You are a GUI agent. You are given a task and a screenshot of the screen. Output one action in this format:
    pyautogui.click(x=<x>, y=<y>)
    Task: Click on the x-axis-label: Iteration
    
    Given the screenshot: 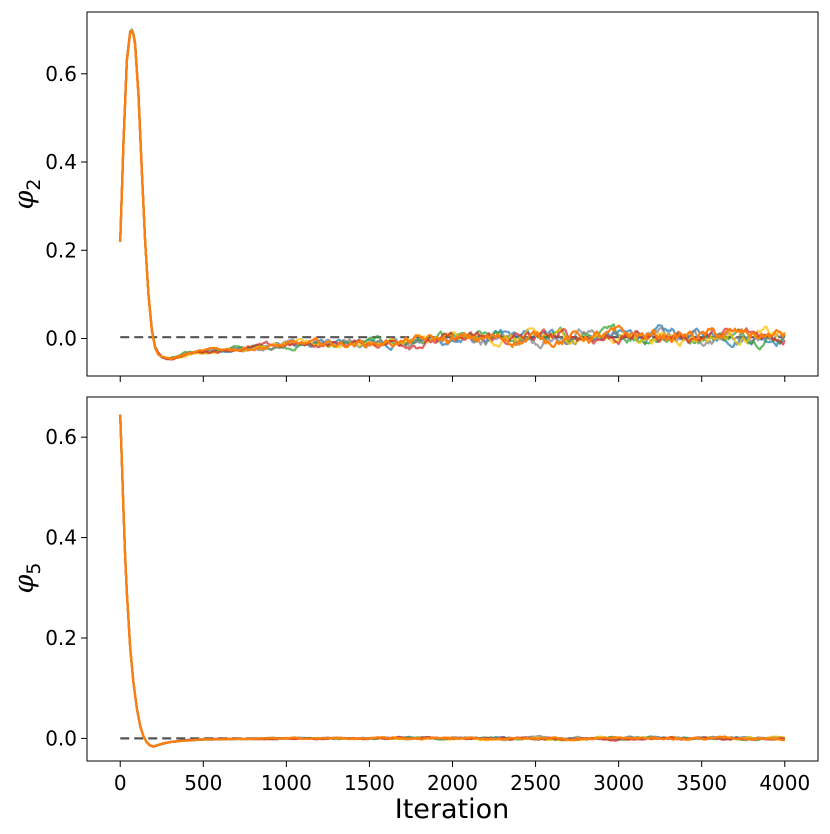 What is the action you would take?
    pyautogui.click(x=452, y=809)
    